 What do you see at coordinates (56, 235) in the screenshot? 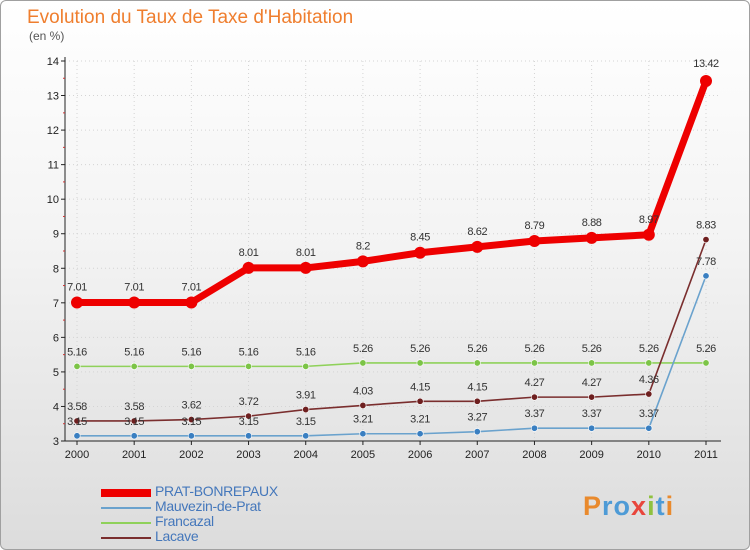
I see `y-tick-label: 9` at bounding box center [56, 235].